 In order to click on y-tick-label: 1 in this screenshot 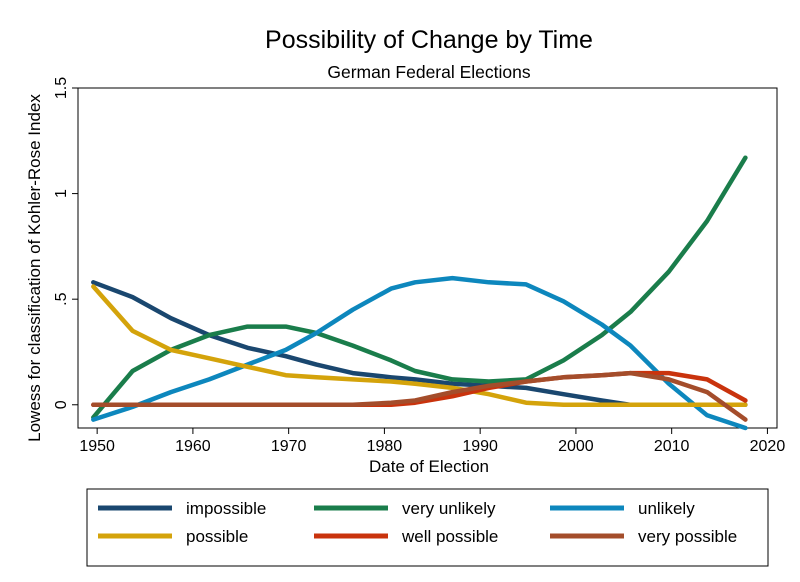, I will do `click(61, 193)`.